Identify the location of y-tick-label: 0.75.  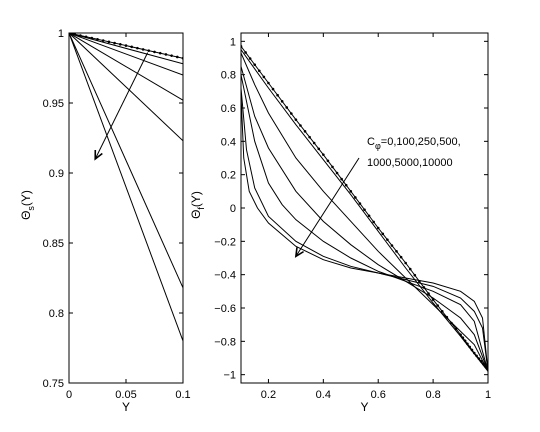
(53, 384).